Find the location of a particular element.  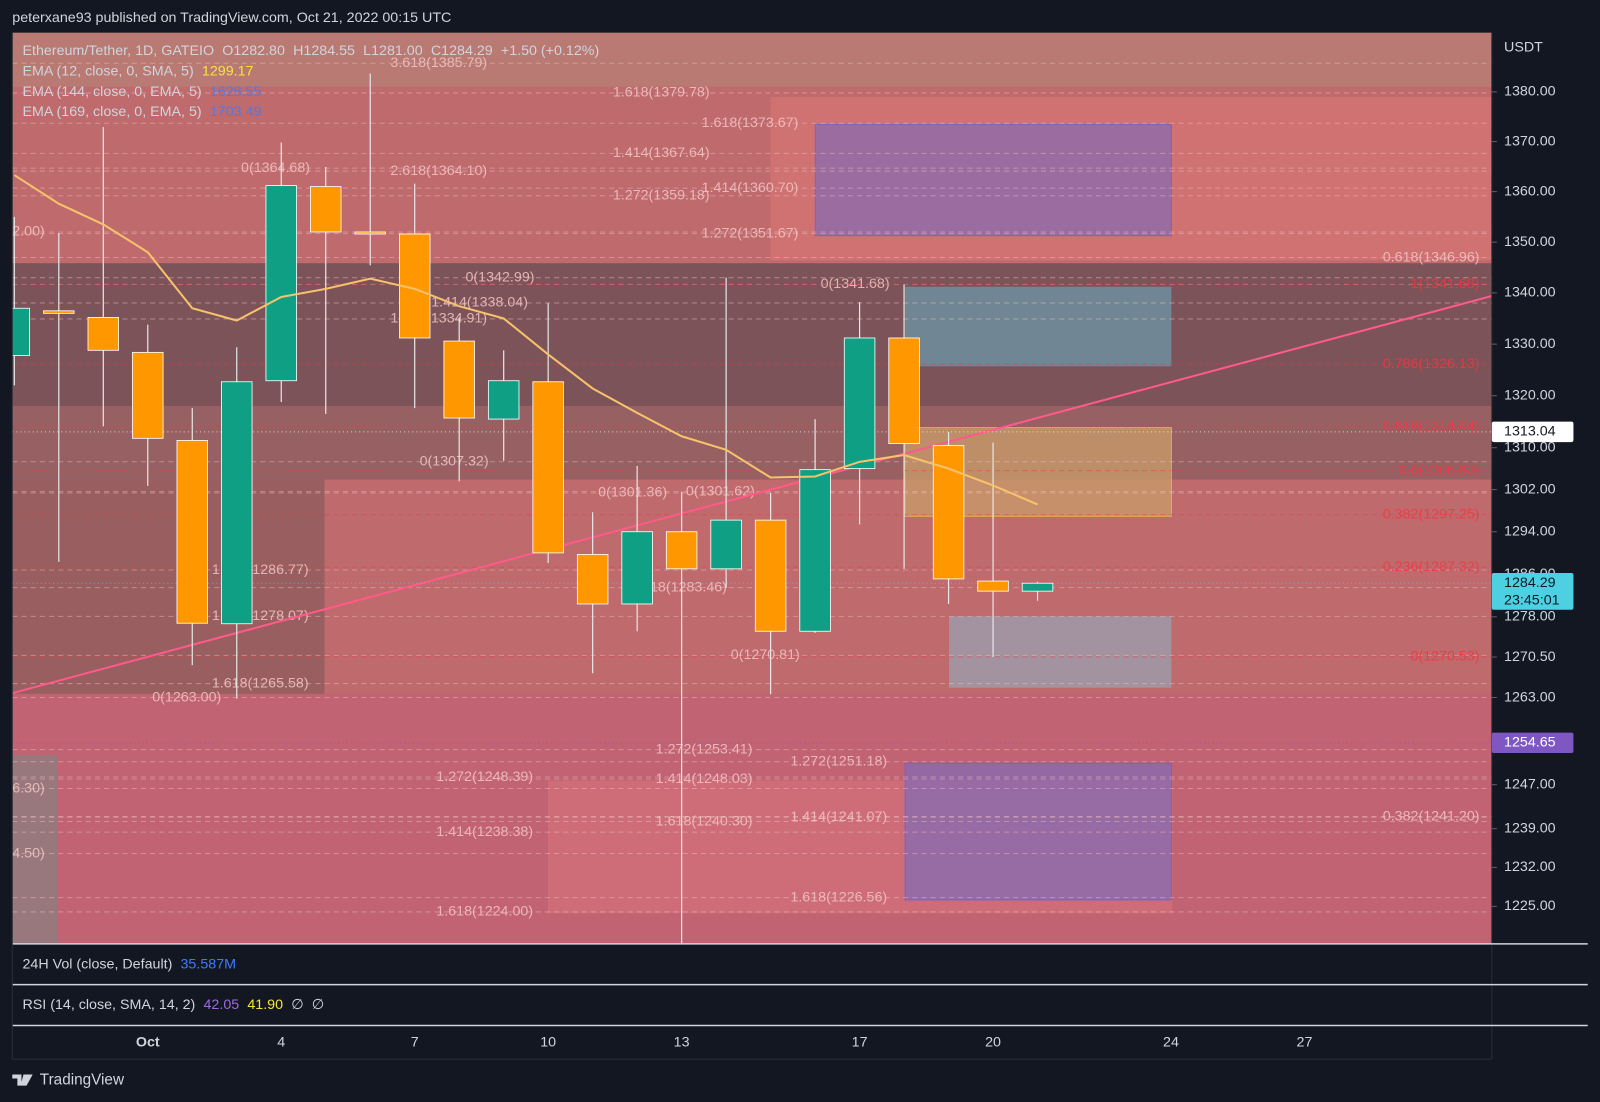

fib-label: 1.618(1240.30) is located at coordinates (704, 821).